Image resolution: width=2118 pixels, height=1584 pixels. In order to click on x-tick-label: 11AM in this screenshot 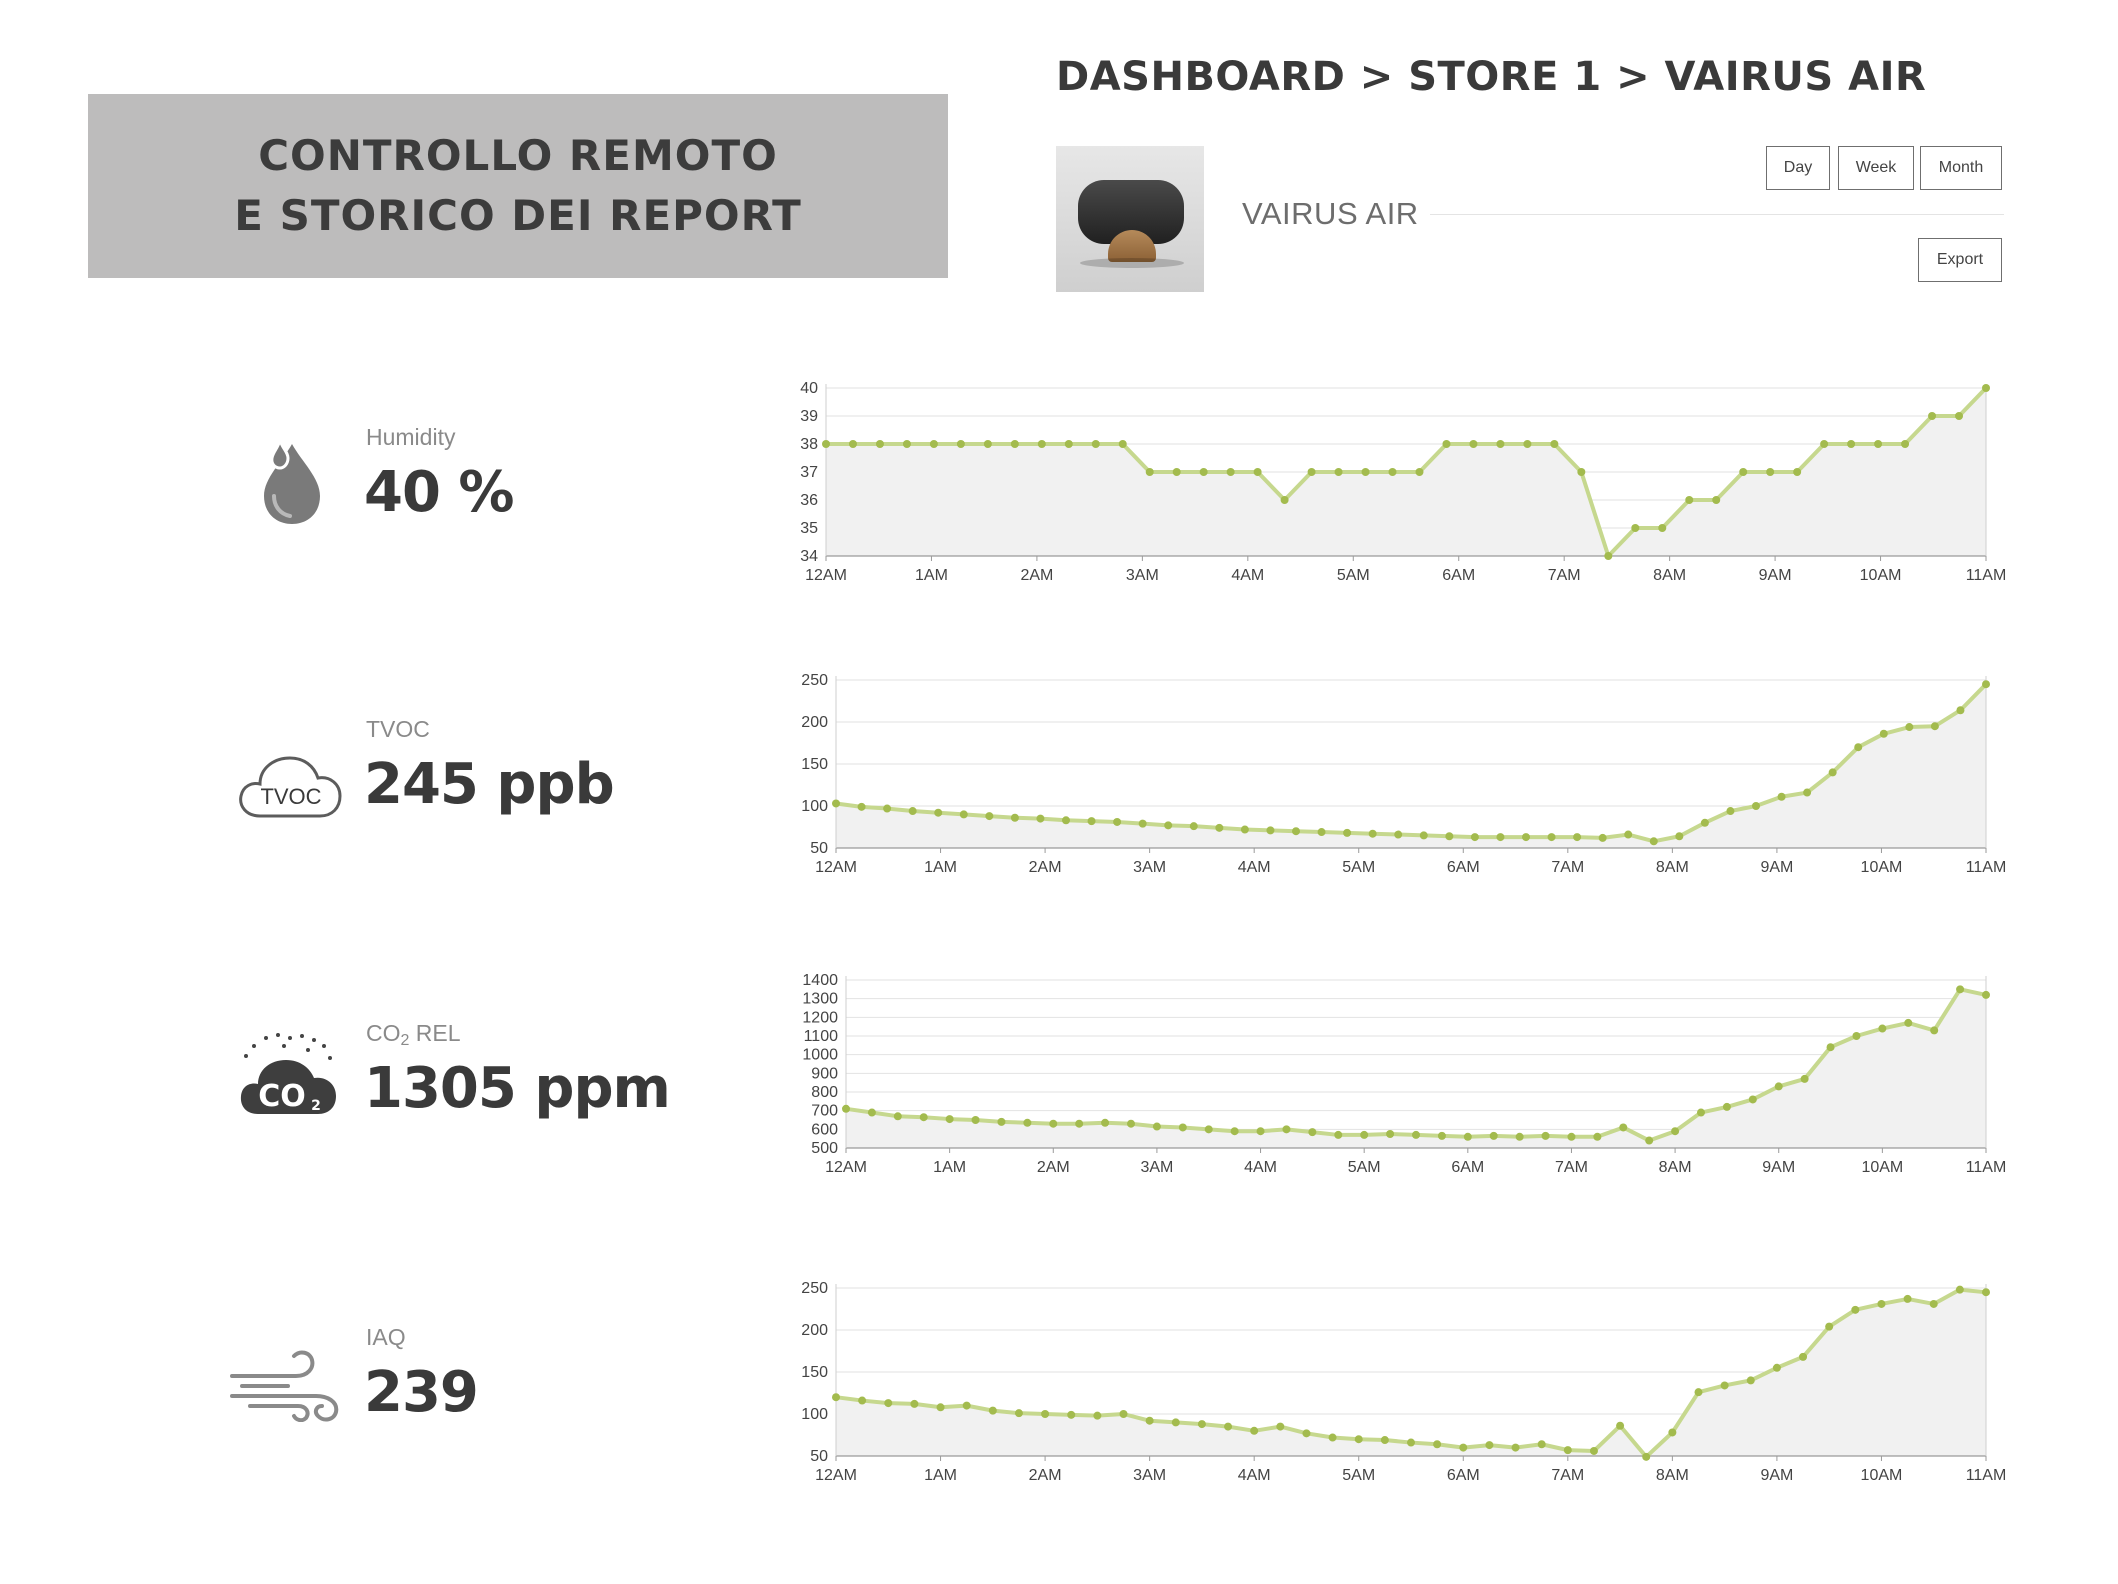, I will do `click(1986, 1475)`.